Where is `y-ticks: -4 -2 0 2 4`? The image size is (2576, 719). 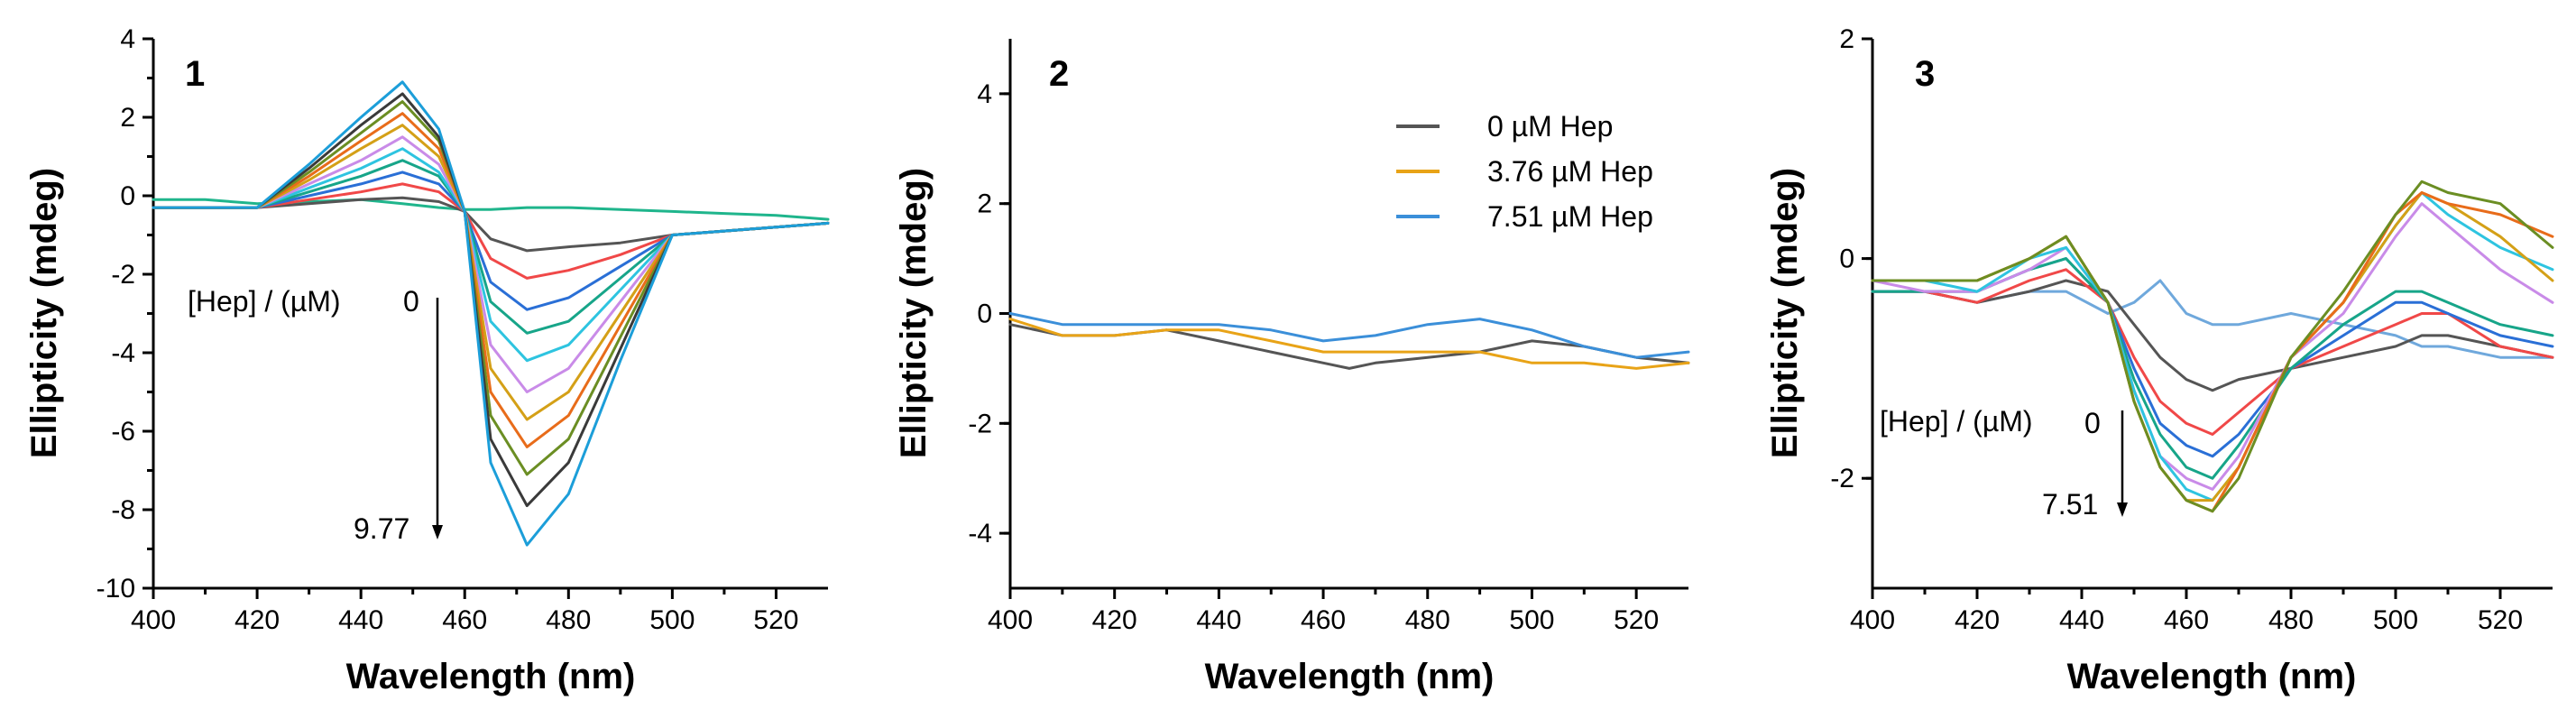 y-ticks: -4 -2 0 2 4 is located at coordinates (989, 313).